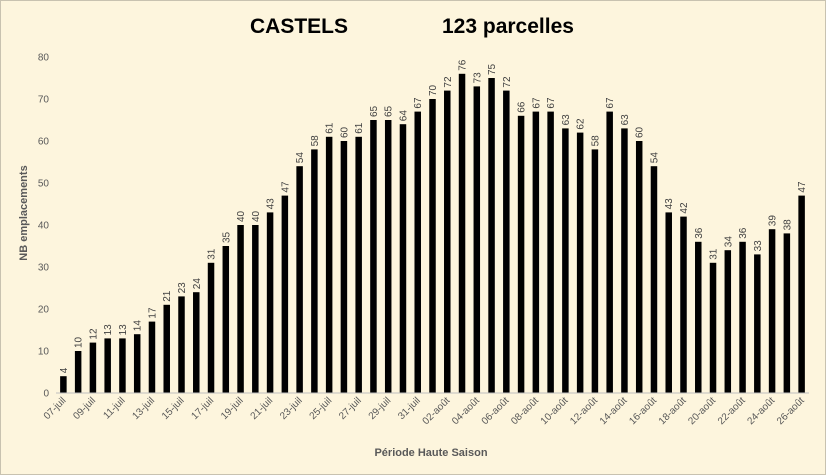 The width and height of the screenshot is (826, 476). What do you see at coordinates (787, 225) in the screenshot?
I see `bar-value-label: 38` at bounding box center [787, 225].